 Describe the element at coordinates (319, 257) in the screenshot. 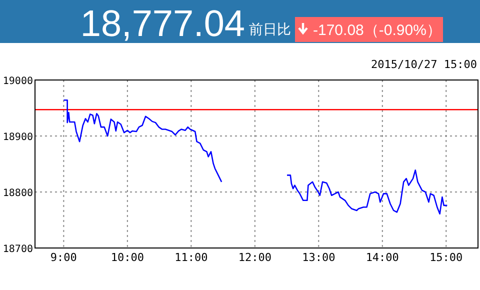

I see `x-tick-label: 13:00` at that location.